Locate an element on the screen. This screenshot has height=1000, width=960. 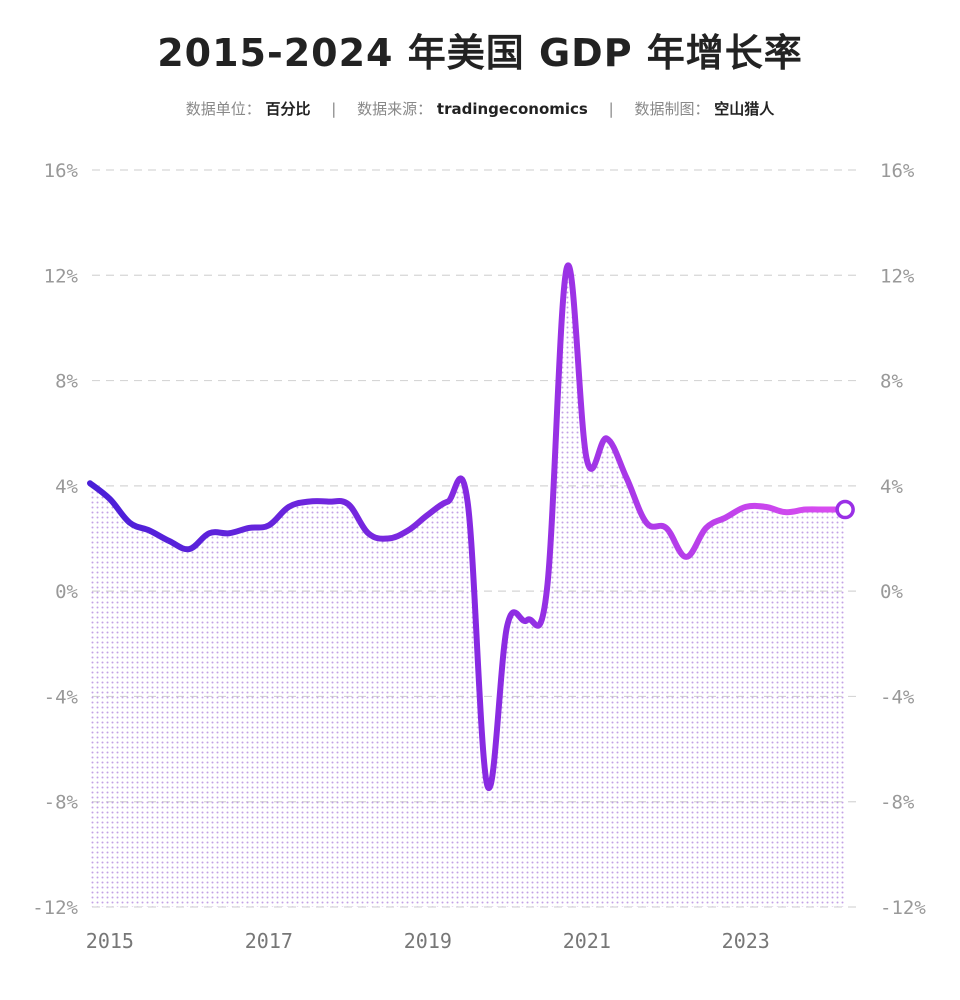
chart-title: 2015-2024 年美国 GDP 年增长率 is located at coordinates (480, 53).